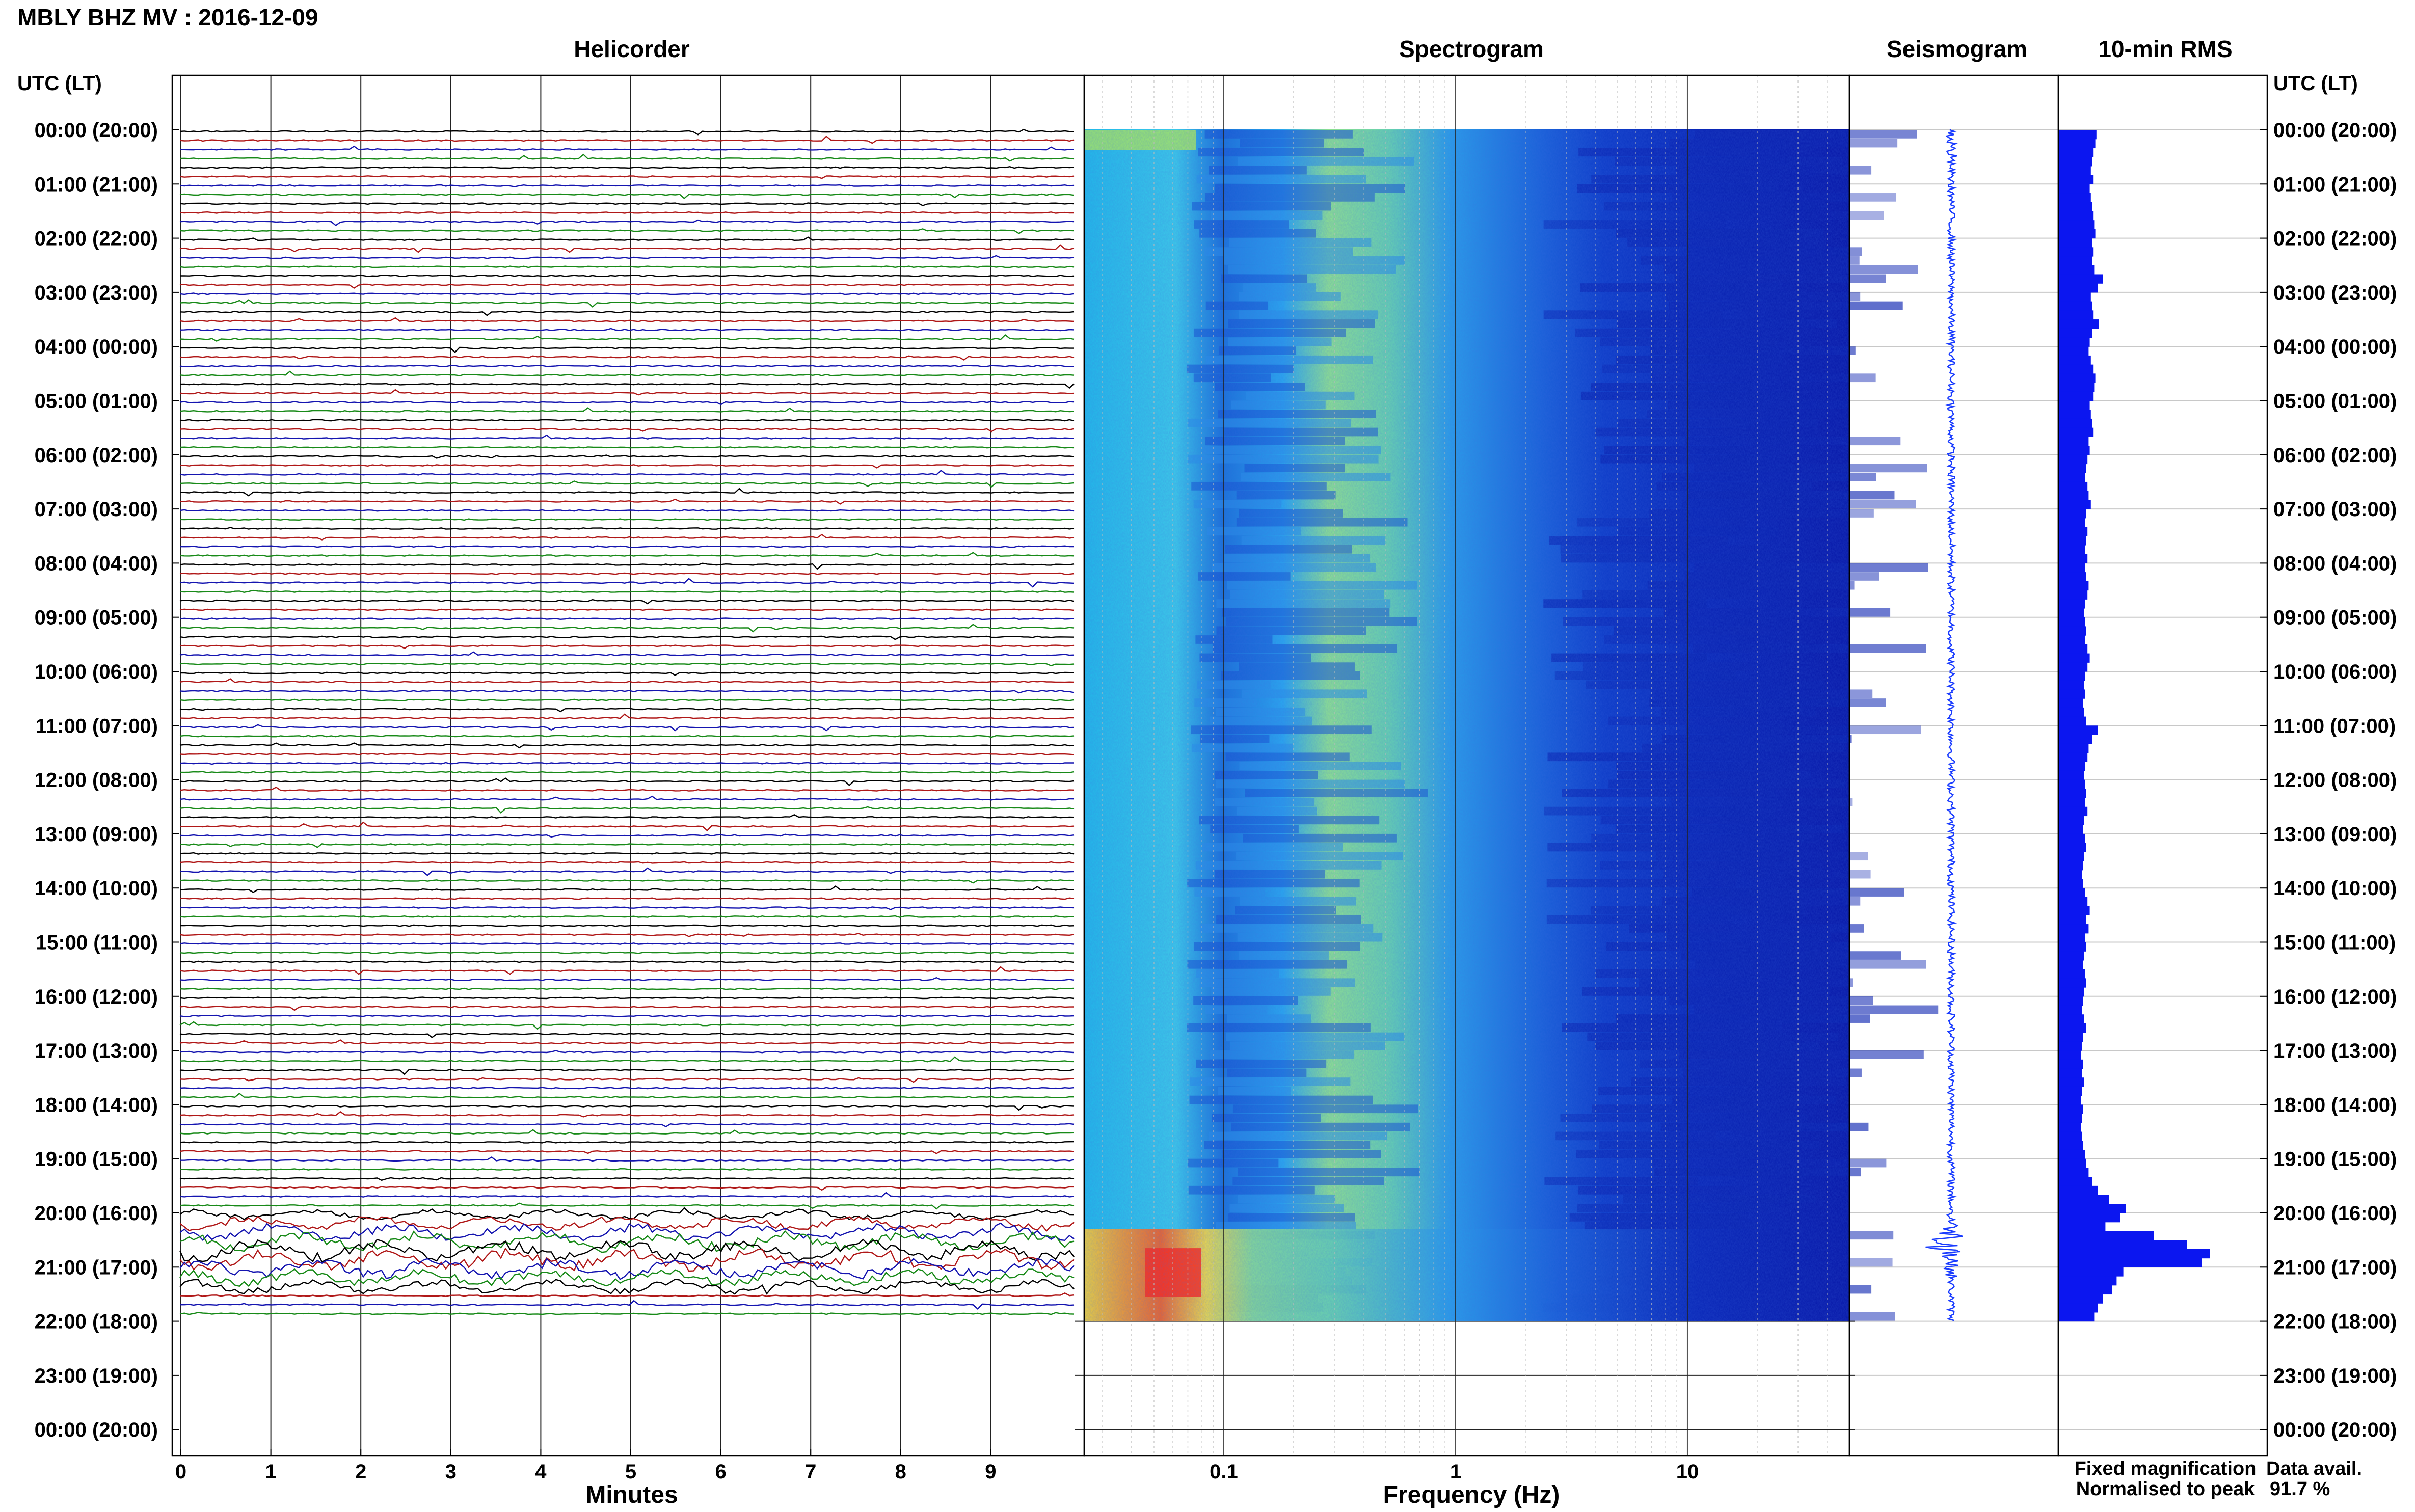  I want to click on right-time-label: 06:00 (02:00), so click(2335, 455).